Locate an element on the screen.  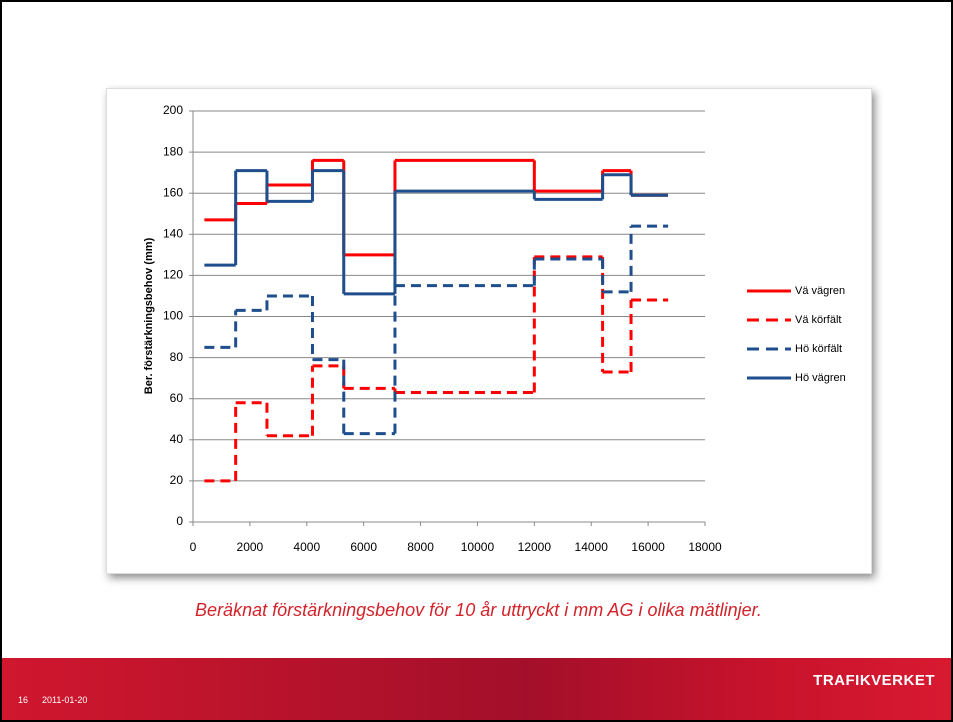
y-tick-label: 160 is located at coordinates (173, 192).